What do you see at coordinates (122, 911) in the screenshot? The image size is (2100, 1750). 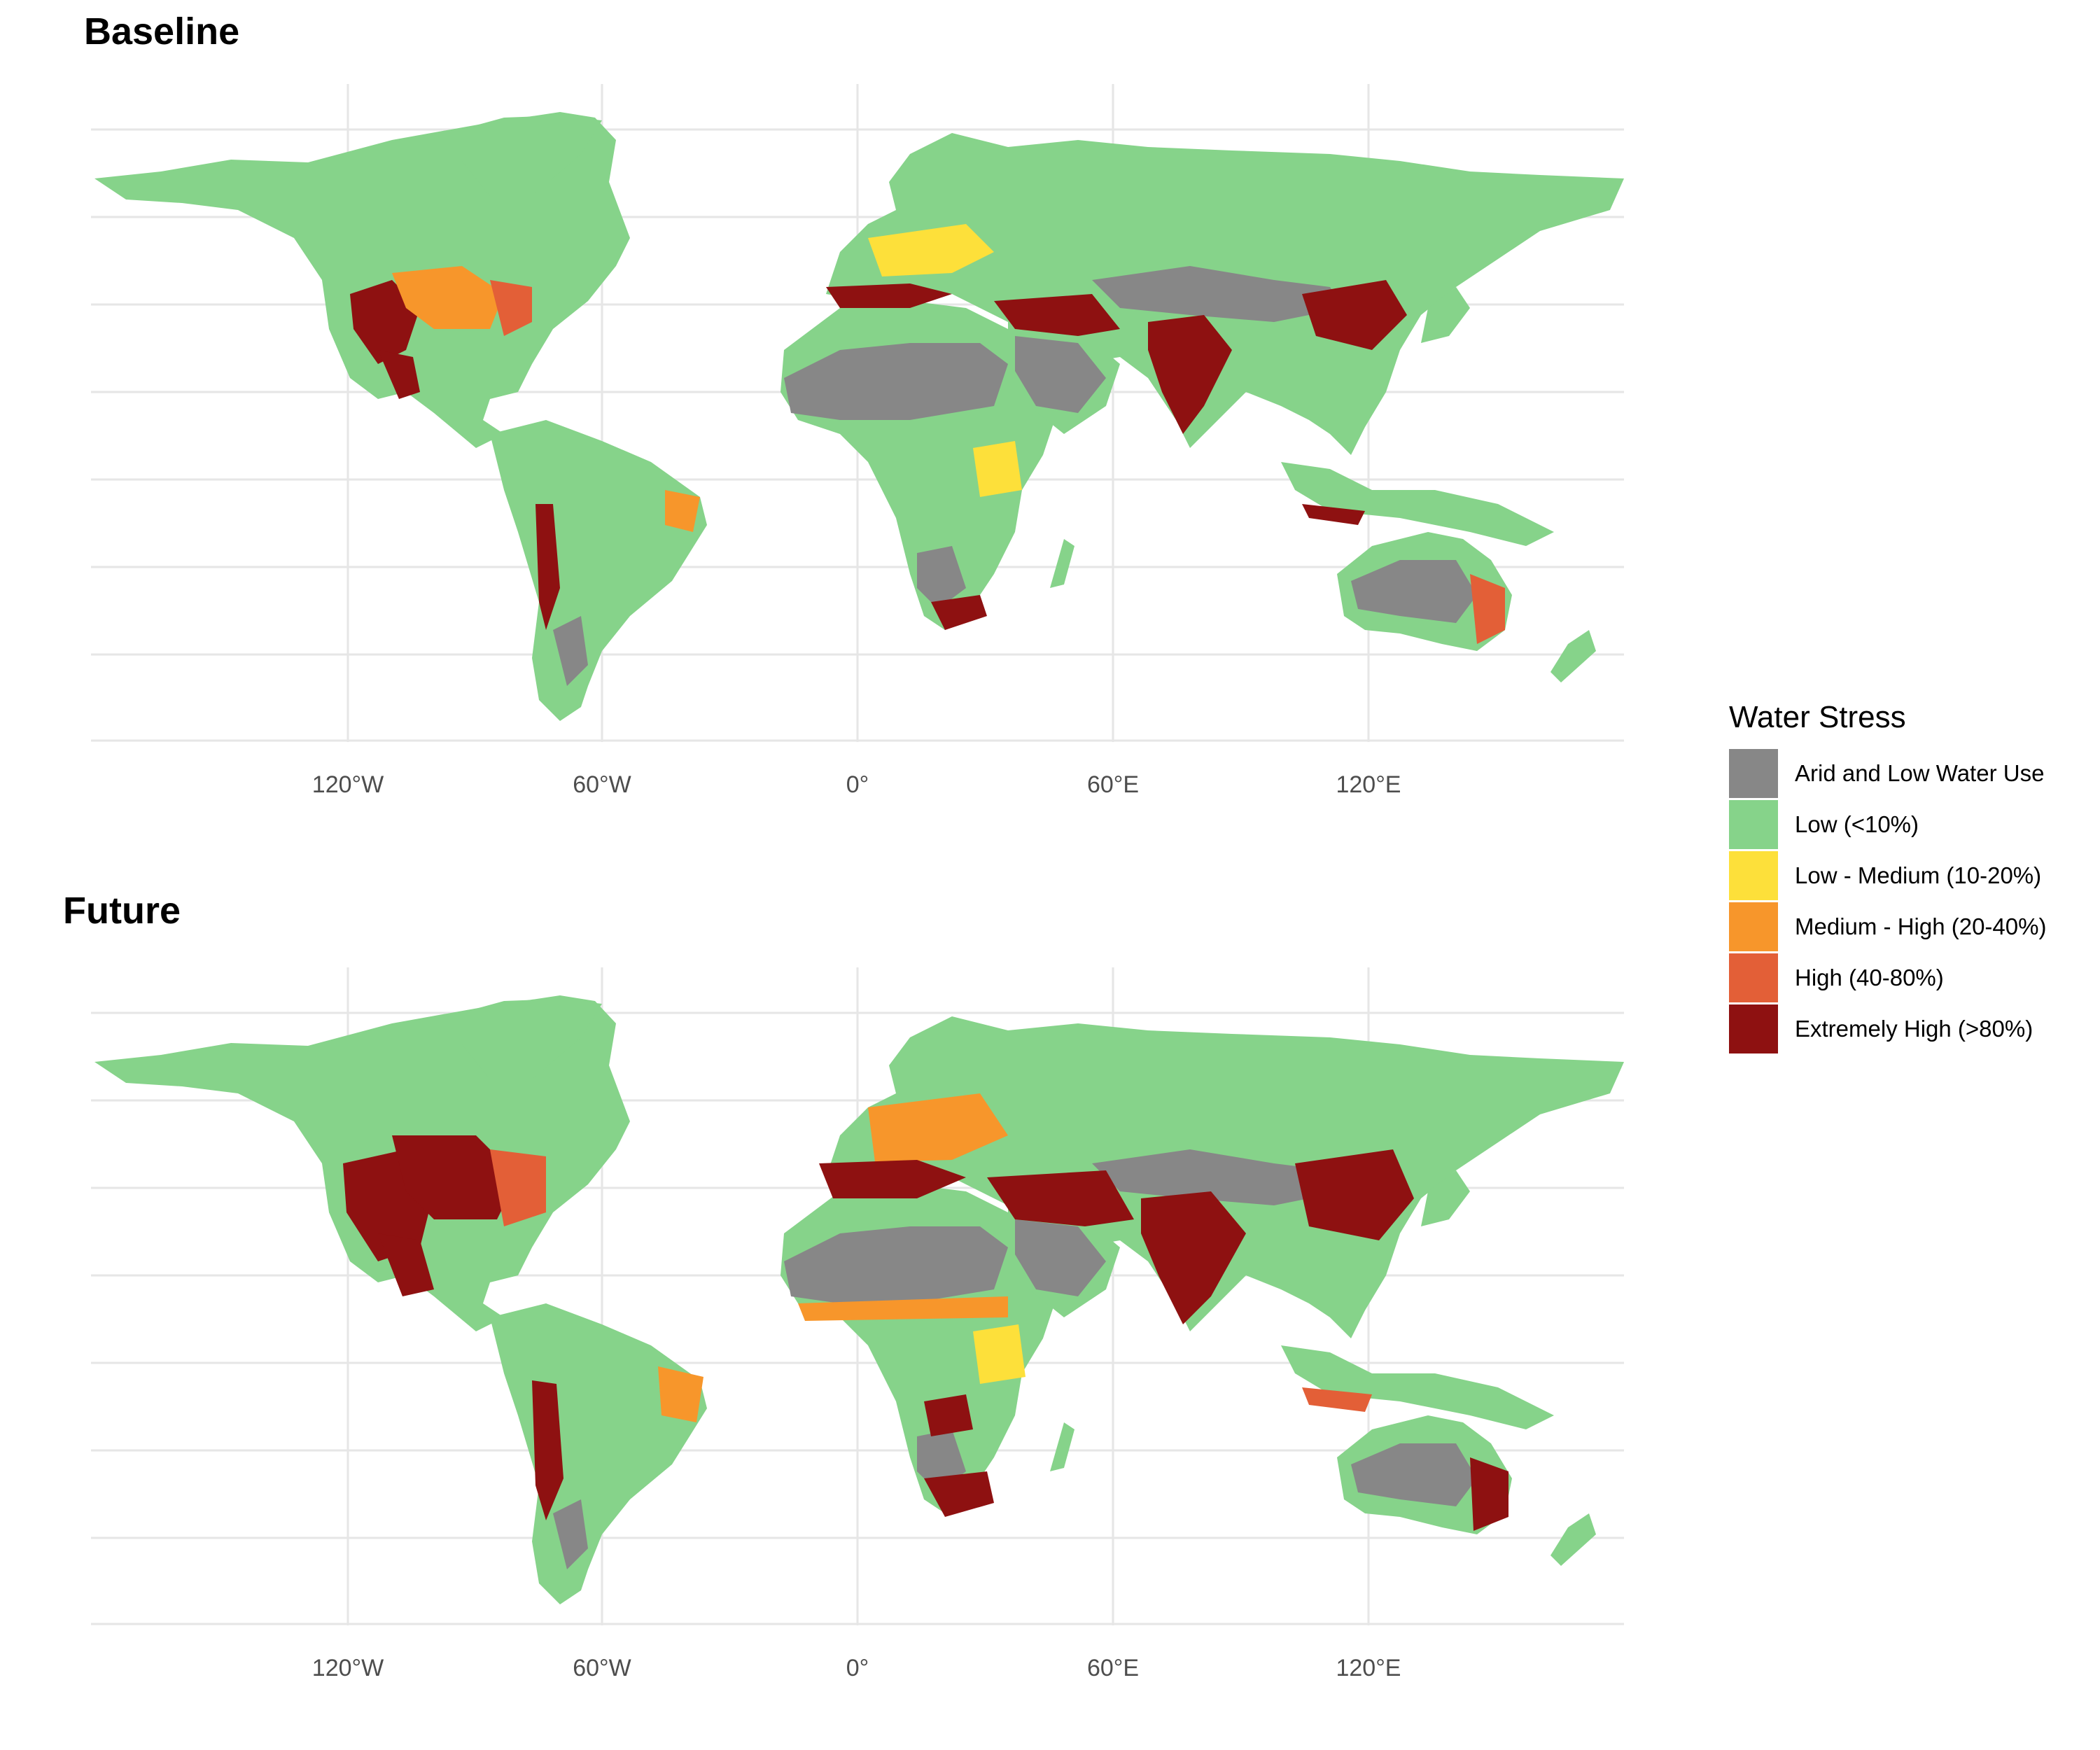 I see `future-panel-title: Future` at bounding box center [122, 911].